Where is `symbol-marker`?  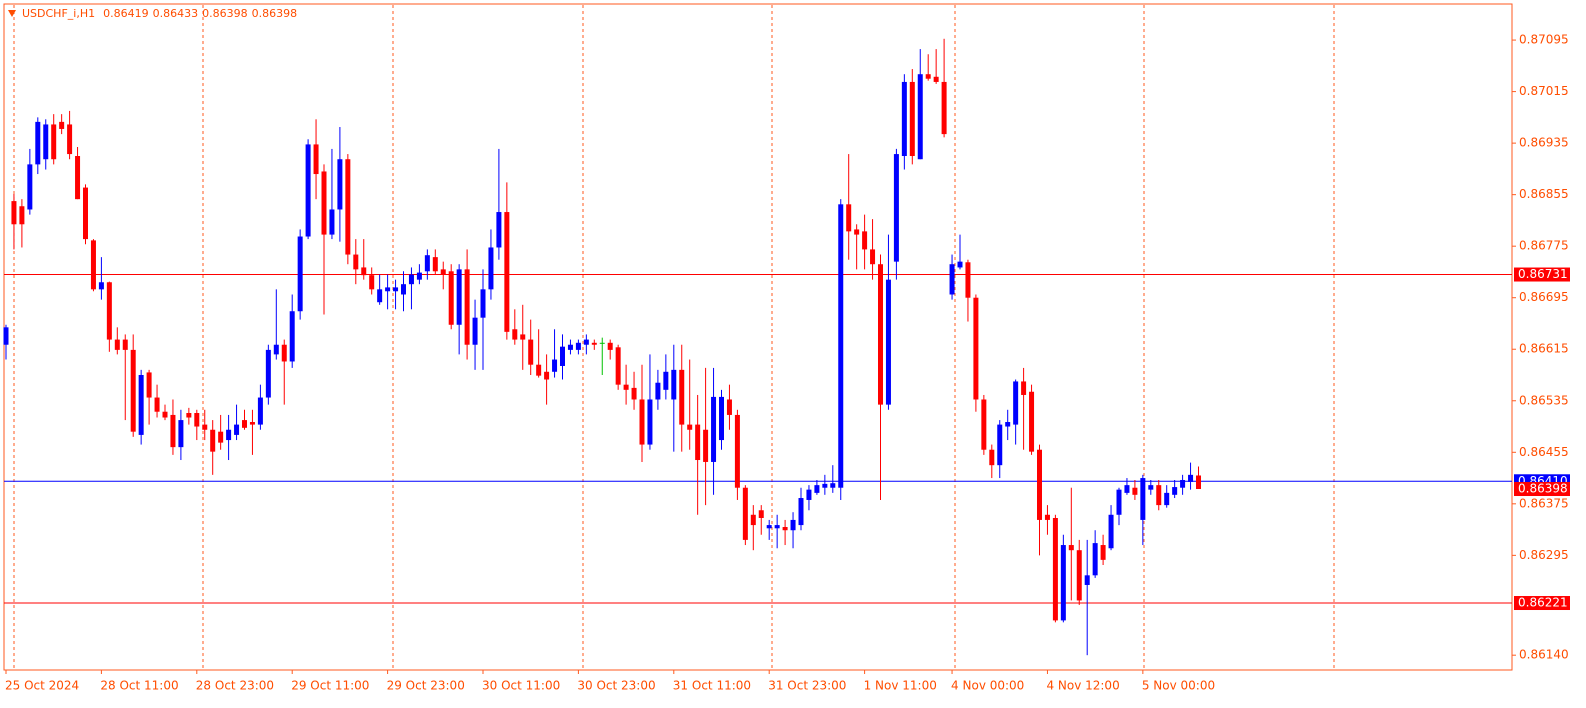 symbol-marker is located at coordinates (12, 13).